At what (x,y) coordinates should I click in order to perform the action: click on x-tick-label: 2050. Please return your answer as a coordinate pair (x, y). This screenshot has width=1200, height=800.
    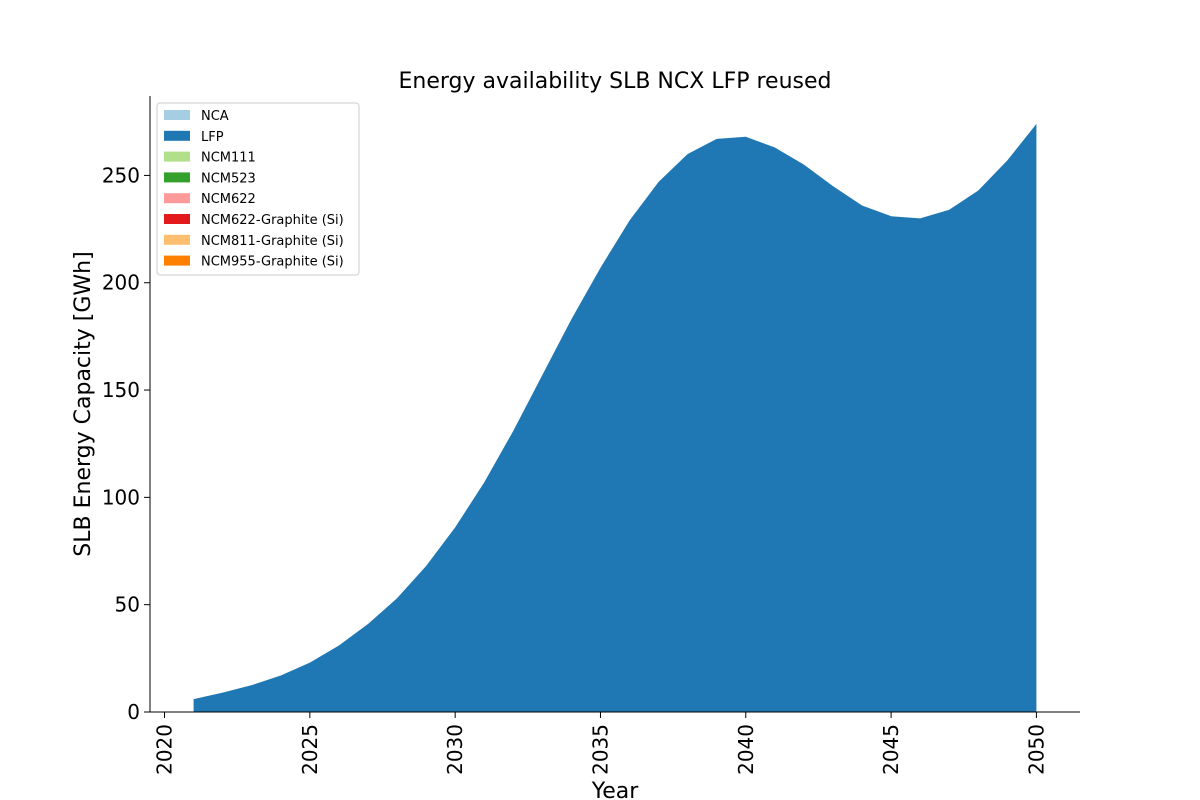
    Looking at the image, I should click on (1036, 749).